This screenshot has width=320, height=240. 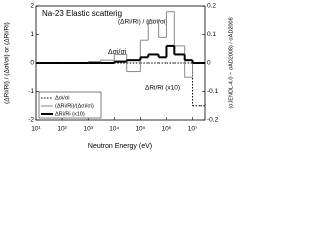 What do you see at coordinates (213, 120) in the screenshot?
I see `y2-tick-label: -0.2` at bounding box center [213, 120].